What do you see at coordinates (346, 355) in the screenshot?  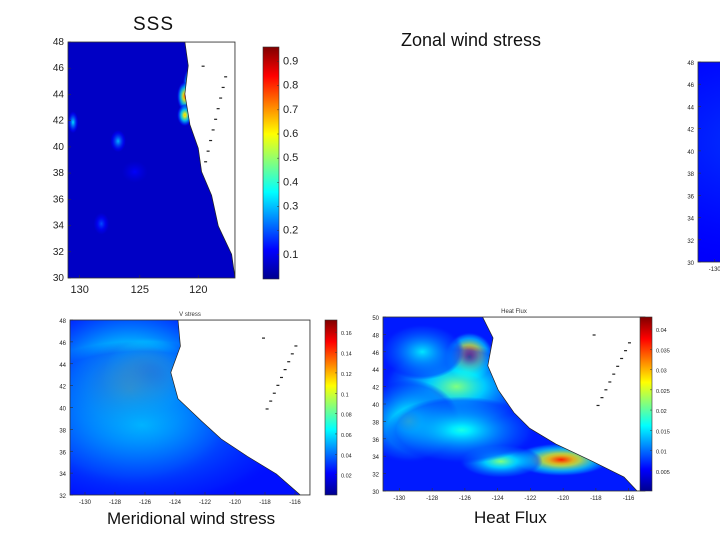 I see `colorbar-label: 0.14` at bounding box center [346, 355].